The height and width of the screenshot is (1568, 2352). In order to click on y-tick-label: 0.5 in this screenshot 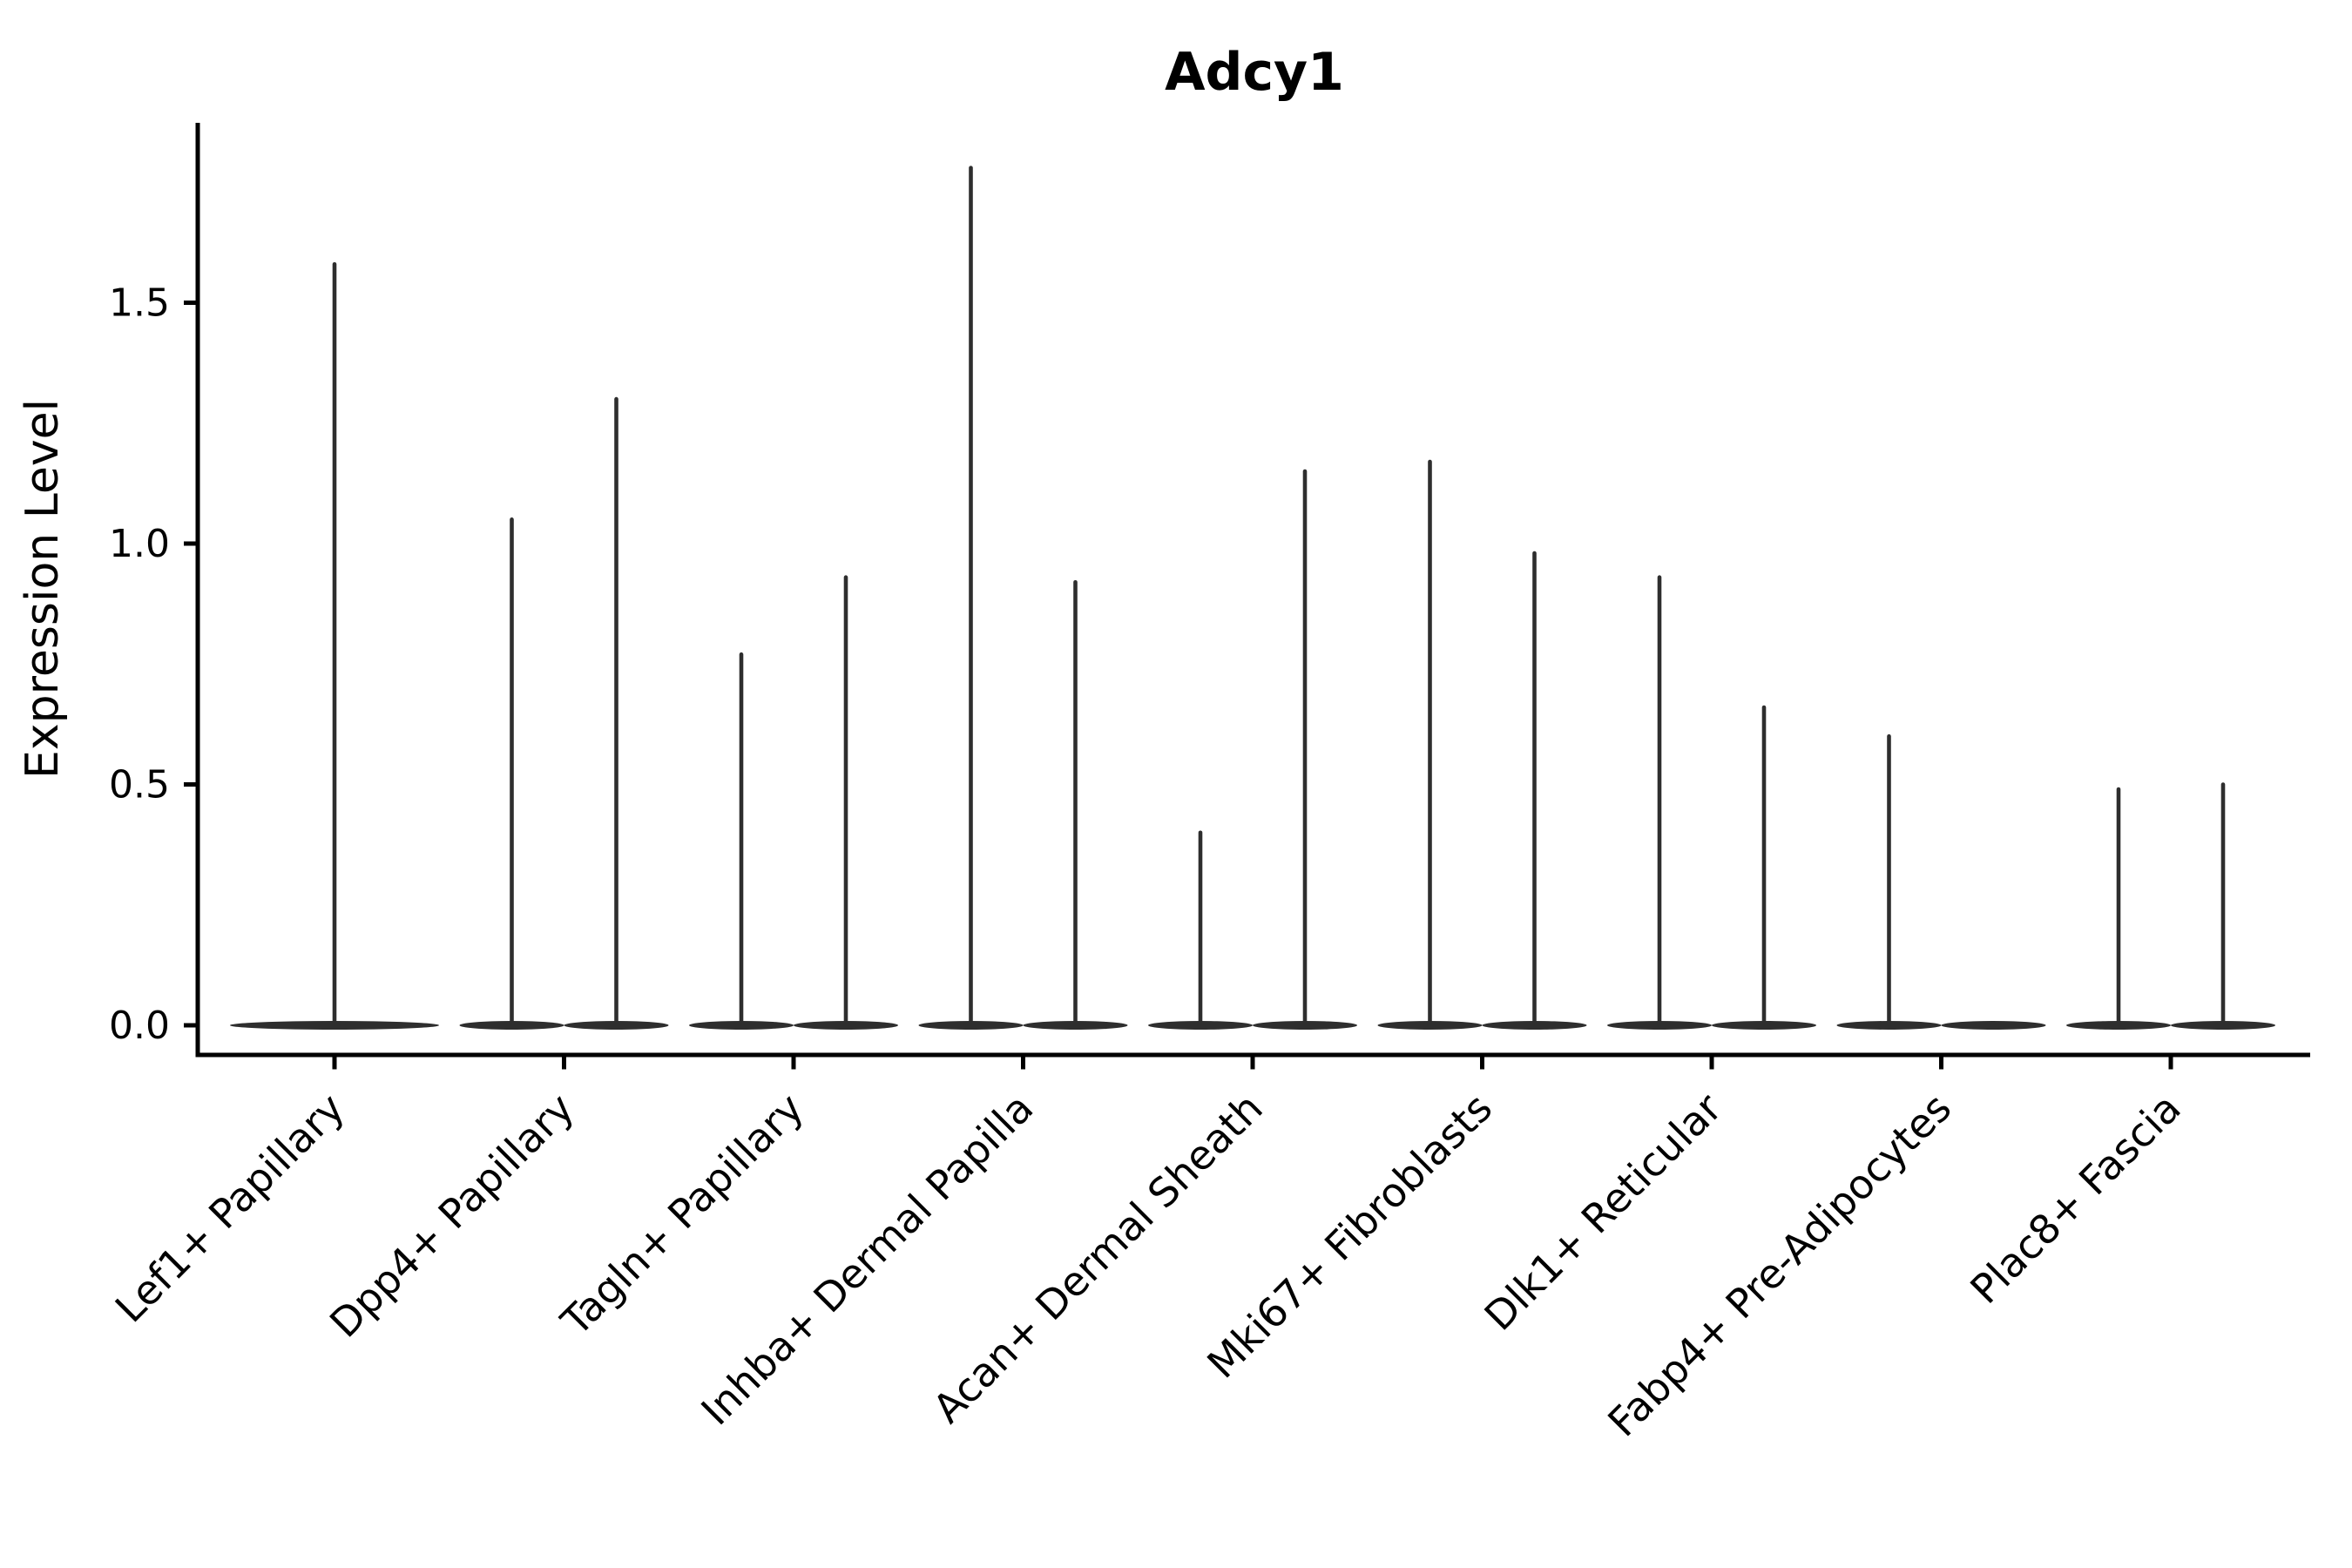, I will do `click(139, 785)`.